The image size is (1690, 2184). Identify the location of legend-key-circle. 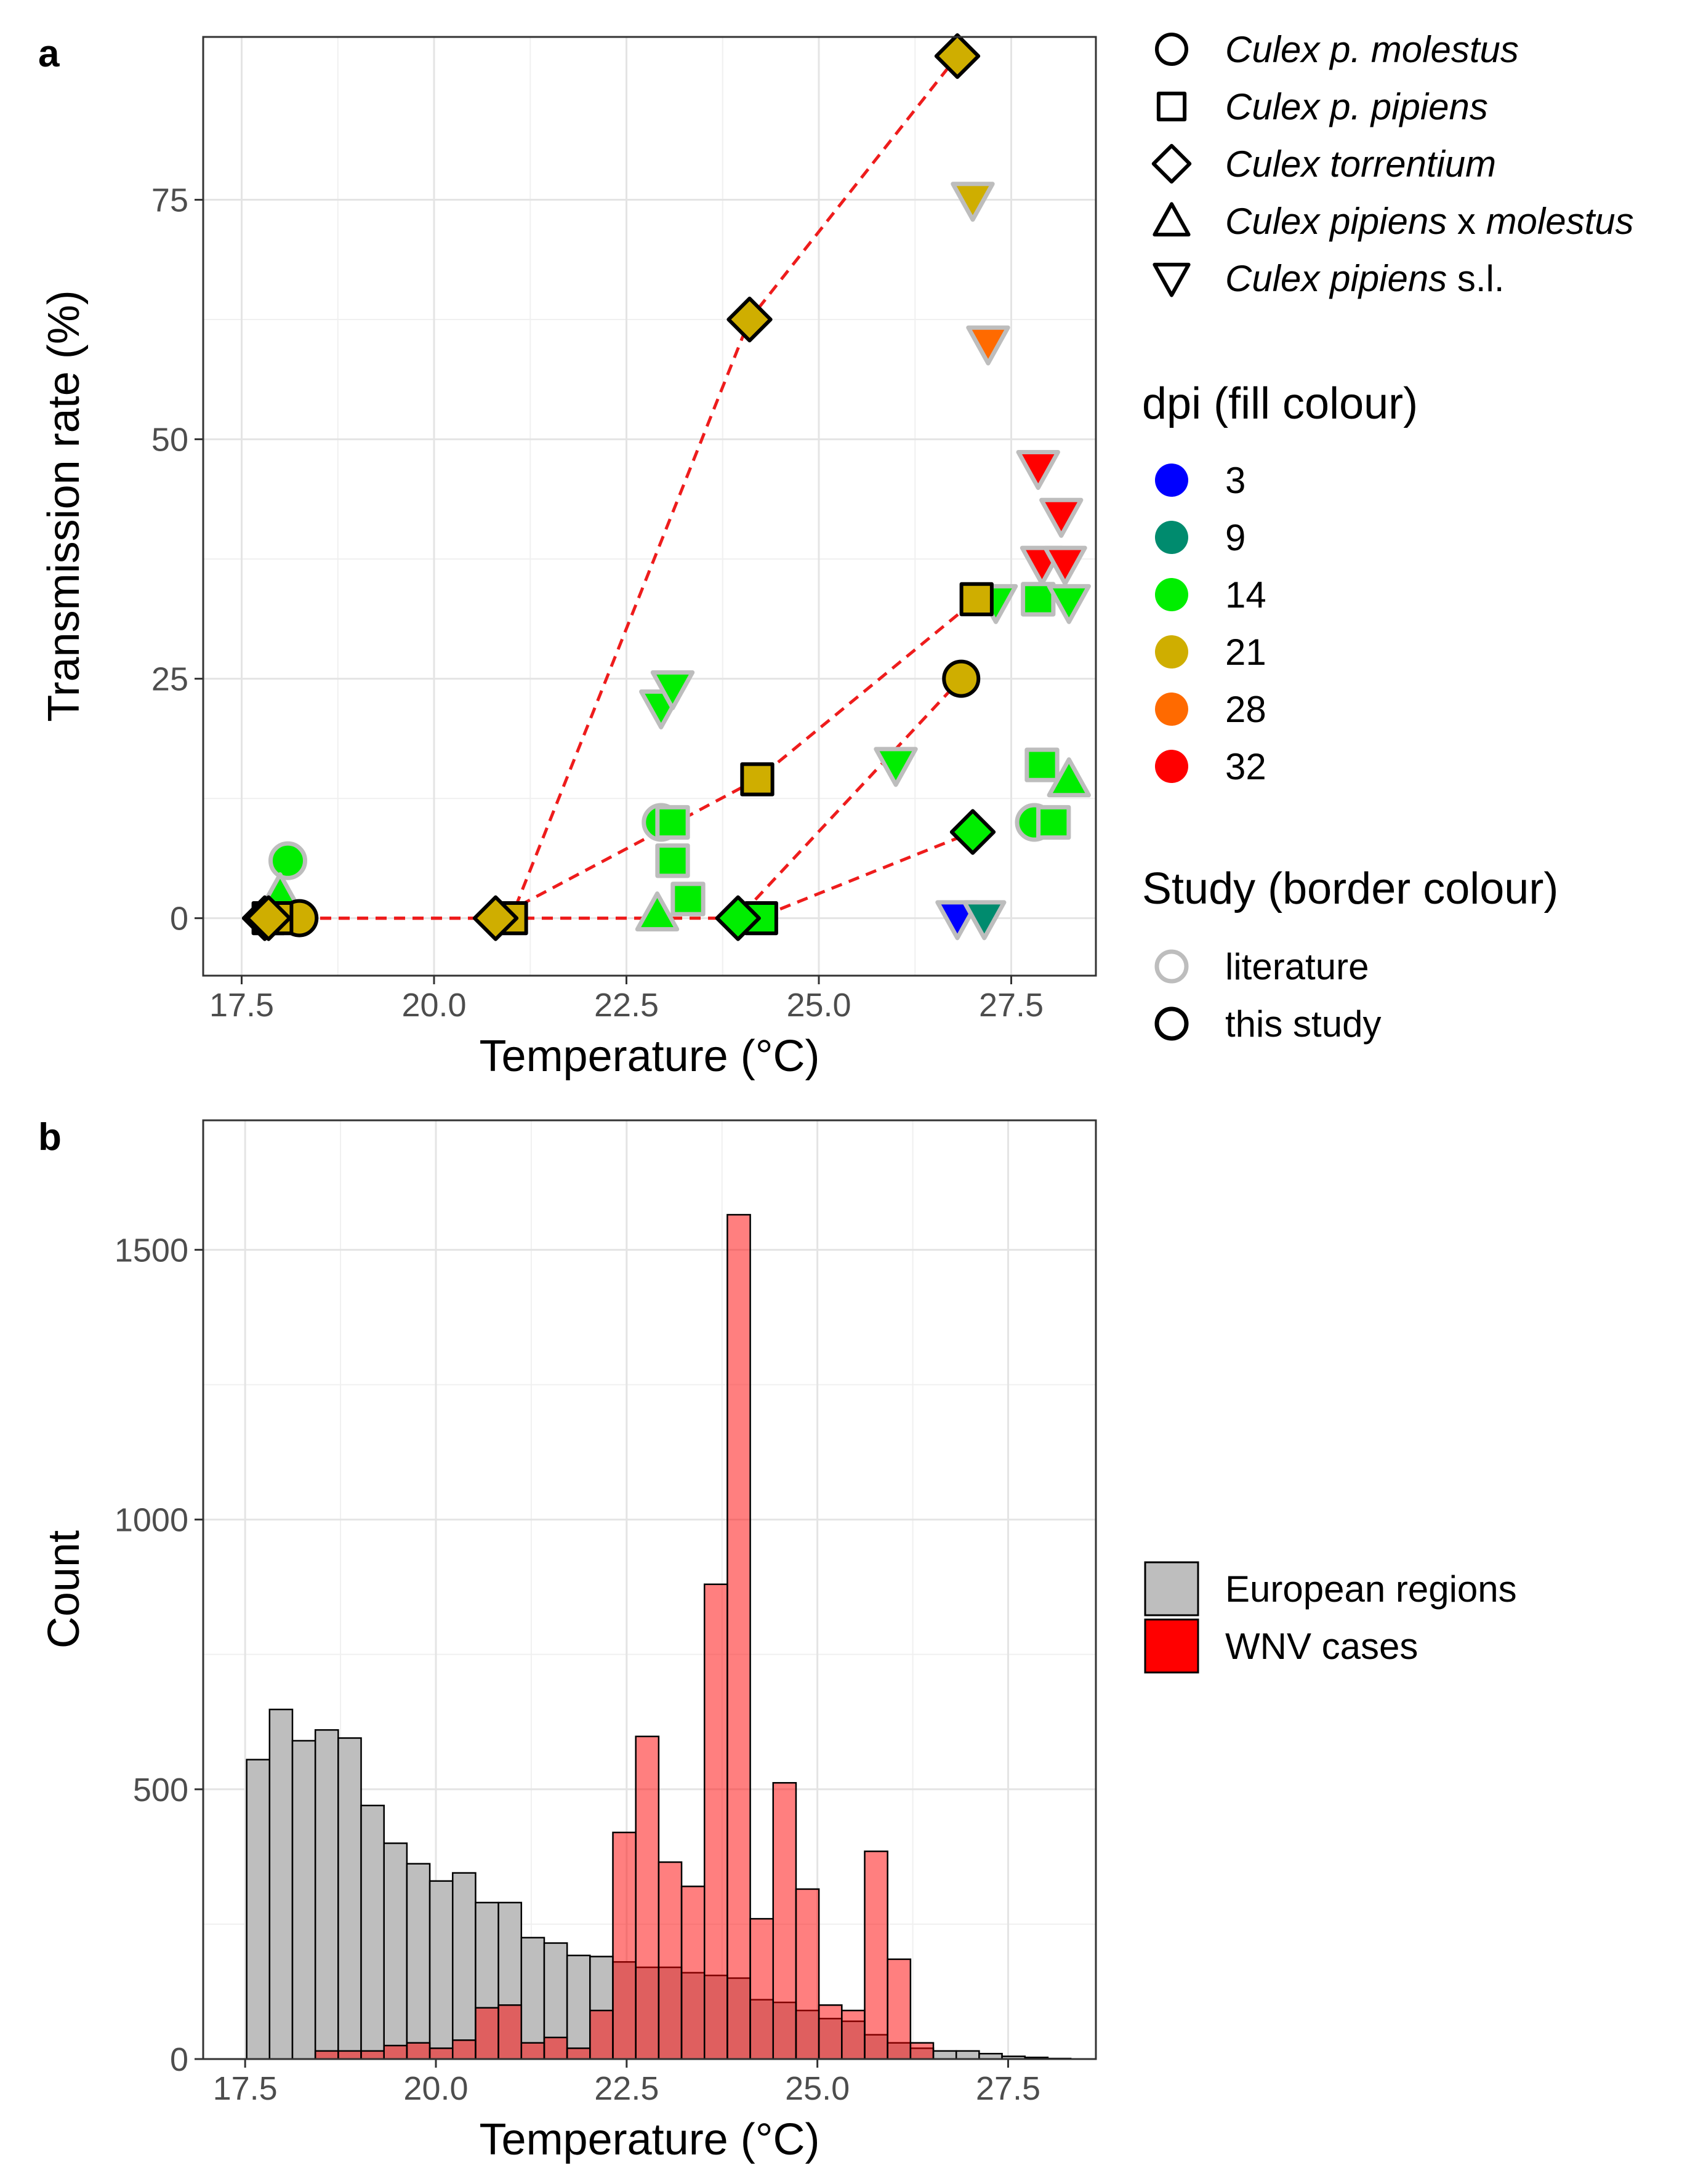
(1171, 50).